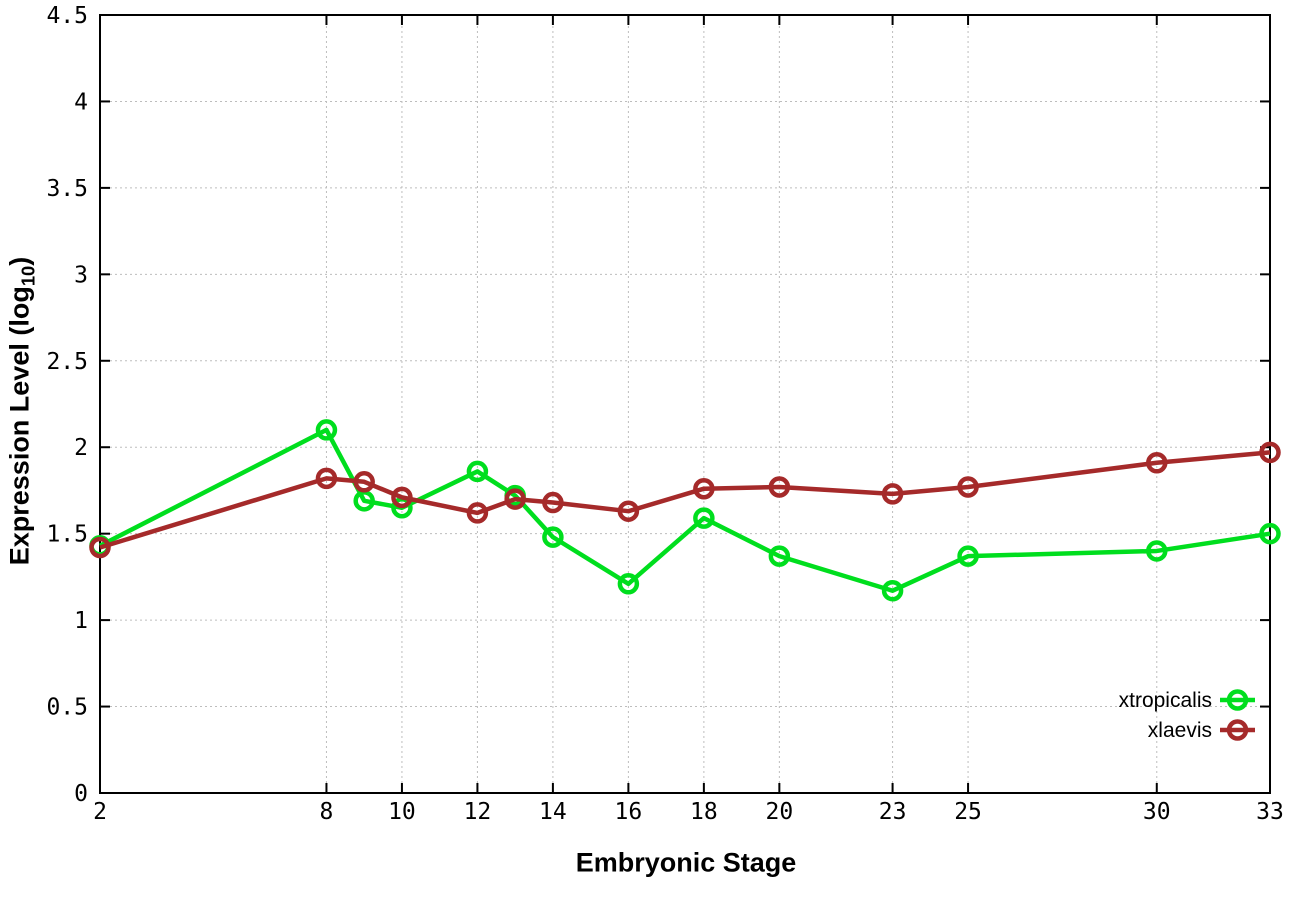  What do you see at coordinates (81, 621) in the screenshot?
I see `y-tick-label: 1` at bounding box center [81, 621].